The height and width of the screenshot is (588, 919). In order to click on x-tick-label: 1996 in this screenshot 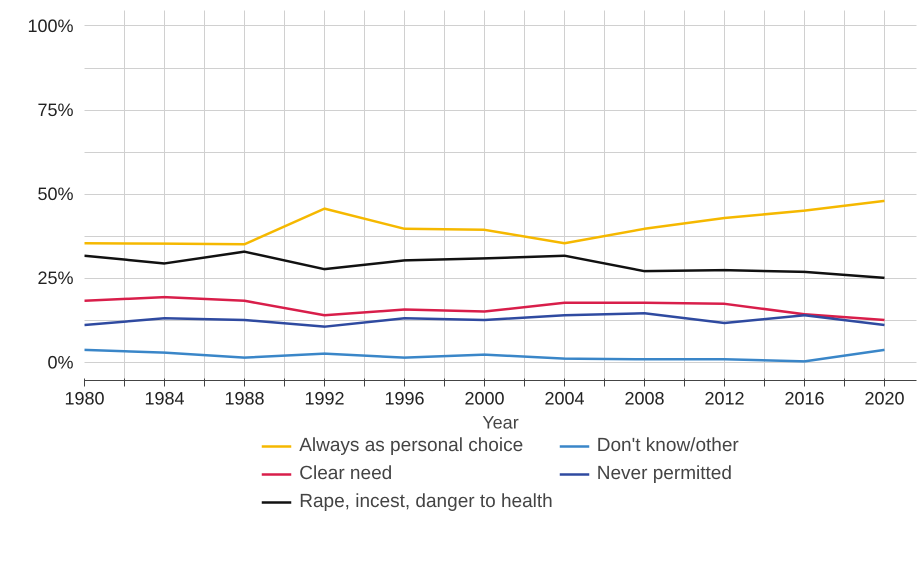, I will do `click(404, 398)`.